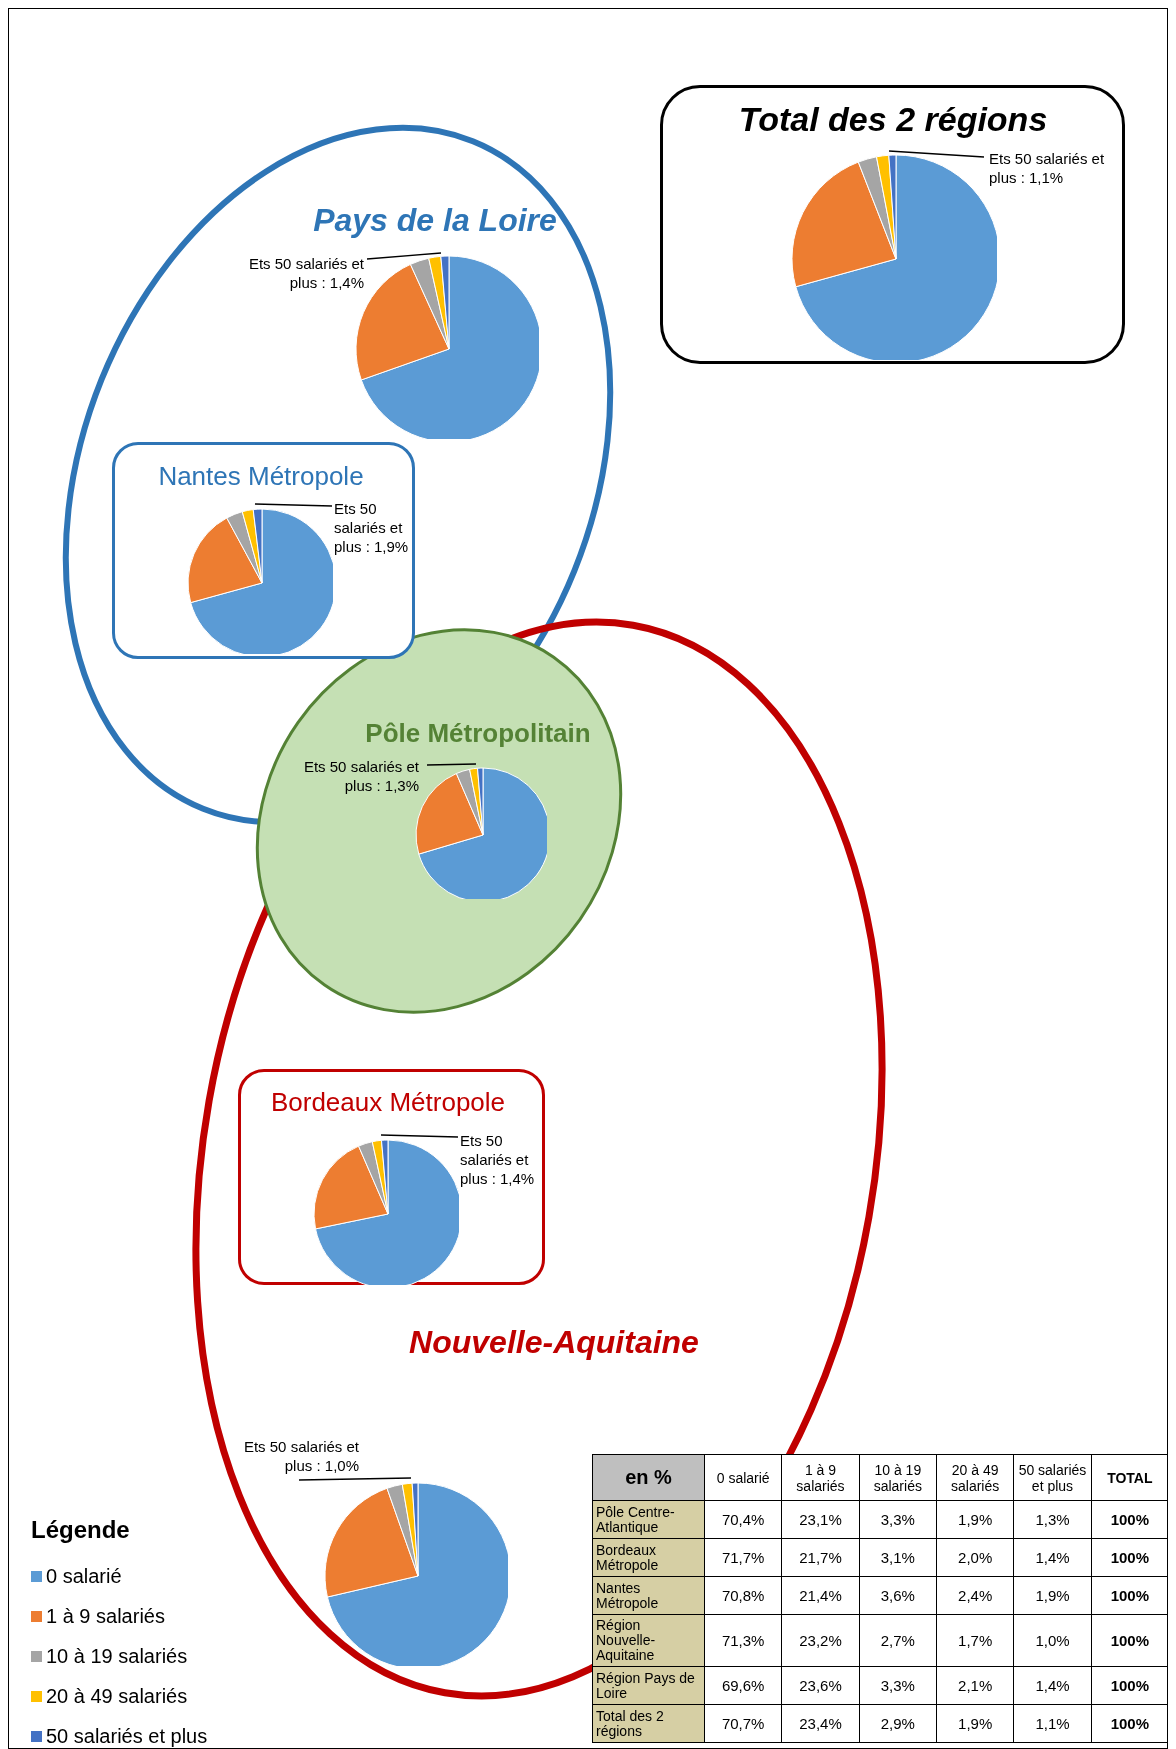 The width and height of the screenshot is (1176, 1749). I want to click on text: 2,1%, so click(975, 1685).